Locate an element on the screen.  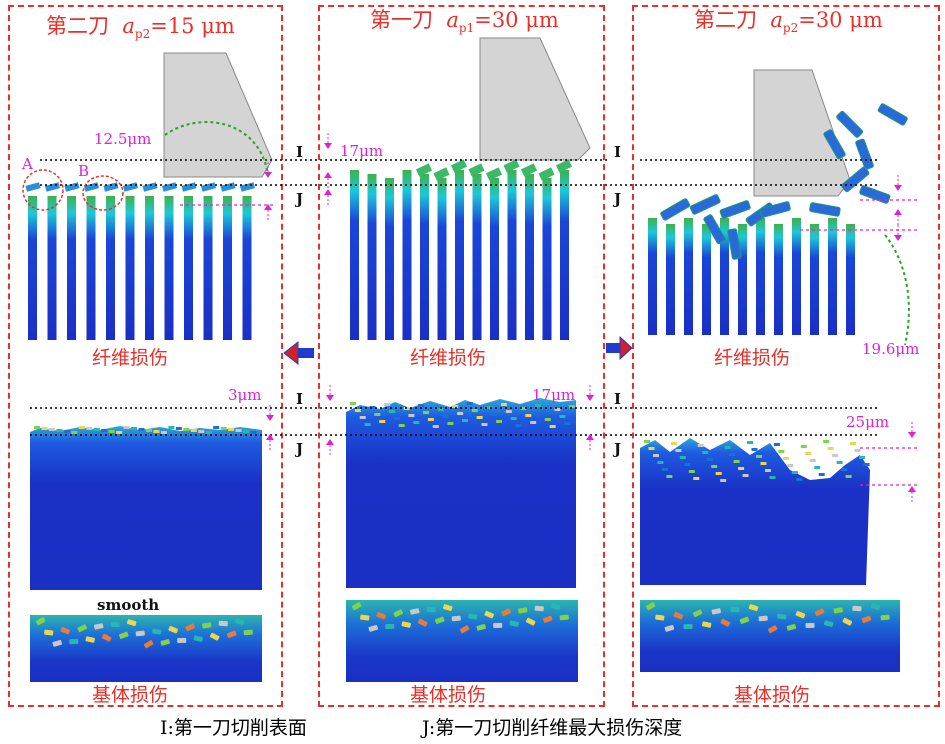
marker-a-ellipse is located at coordinates (43, 190).